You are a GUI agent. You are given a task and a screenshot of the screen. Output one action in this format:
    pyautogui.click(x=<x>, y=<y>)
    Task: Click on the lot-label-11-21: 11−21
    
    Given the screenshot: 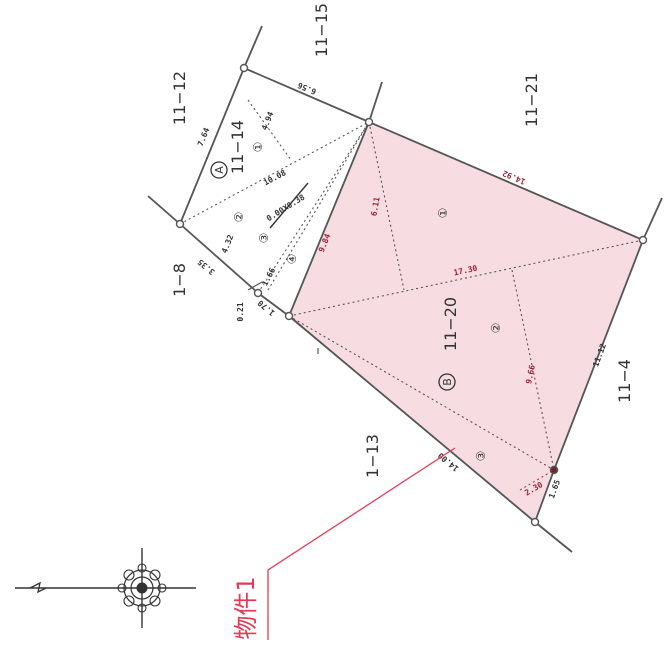 What is the action you would take?
    pyautogui.click(x=531, y=100)
    